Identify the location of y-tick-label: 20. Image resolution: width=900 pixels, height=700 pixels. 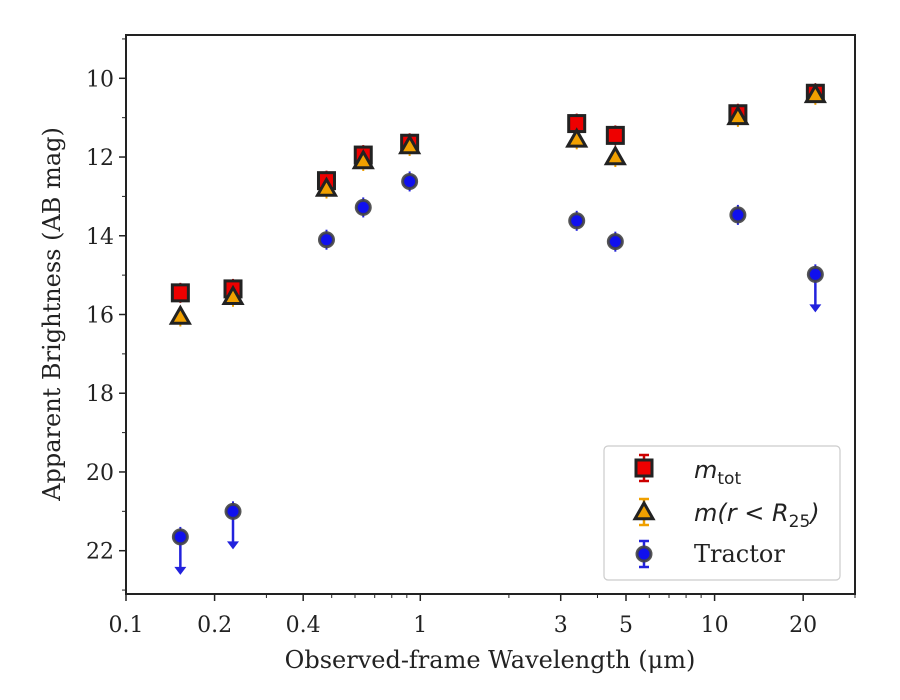
(100, 473).